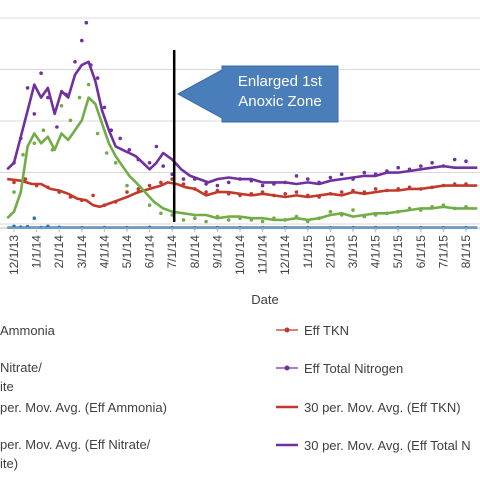  I want to click on x-axis-title: Date, so click(264, 299).